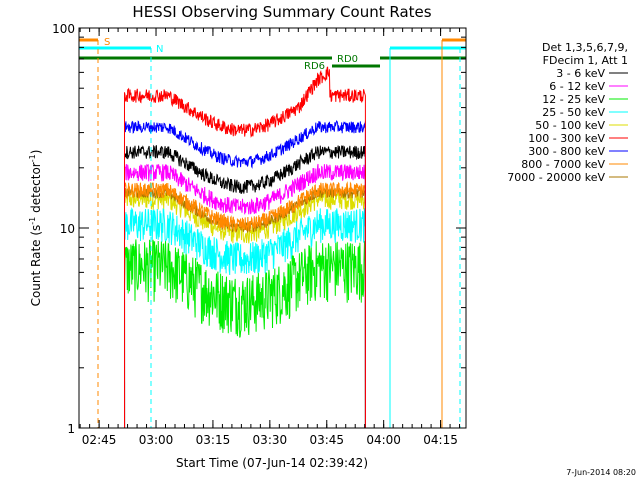  Describe the element at coordinates (281, 12) in the screenshot. I see `chart-title: HESSI Observing Summary Count Rates` at that location.